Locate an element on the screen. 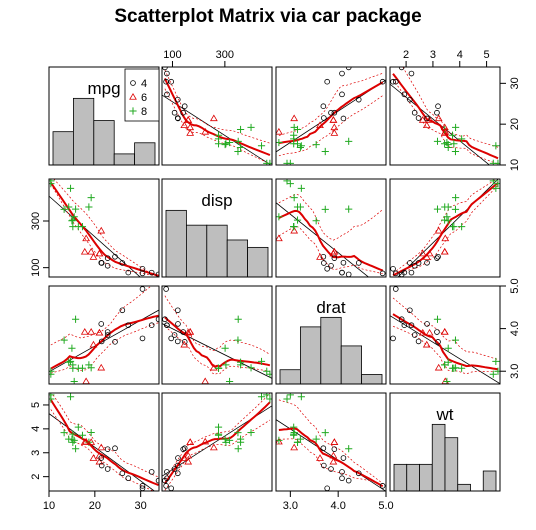  smooth-line-disp-vs-wt is located at coordinates (445, 229).